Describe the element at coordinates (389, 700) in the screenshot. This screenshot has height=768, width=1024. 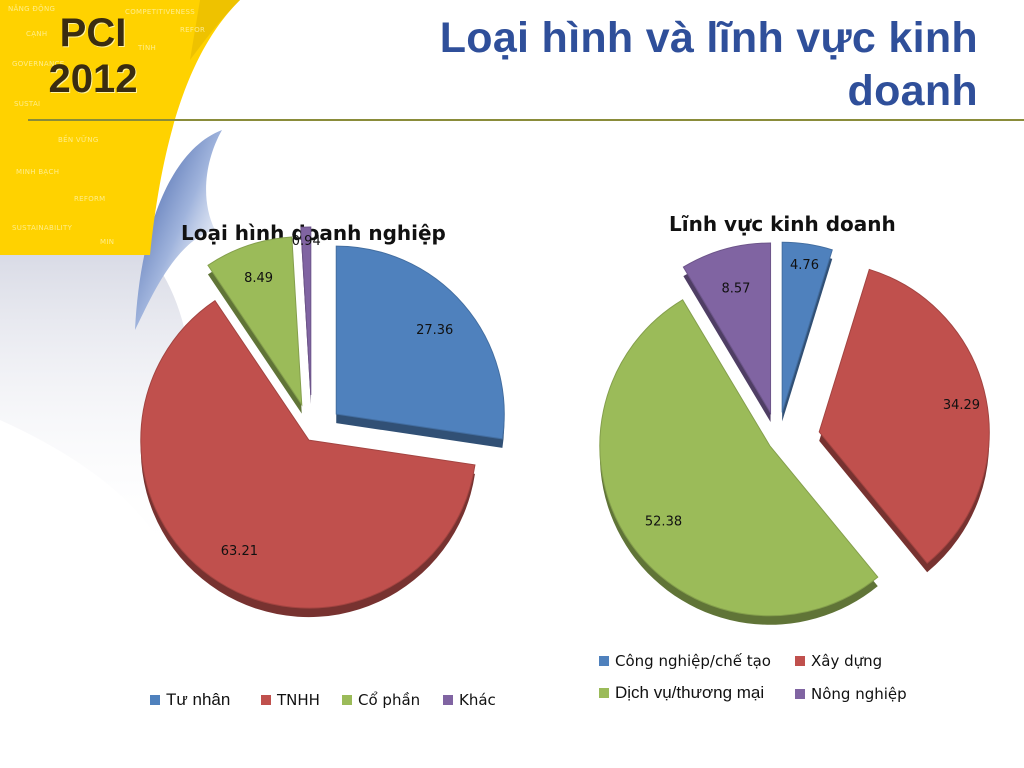
I see `legend-label: Cổ phần` at that location.